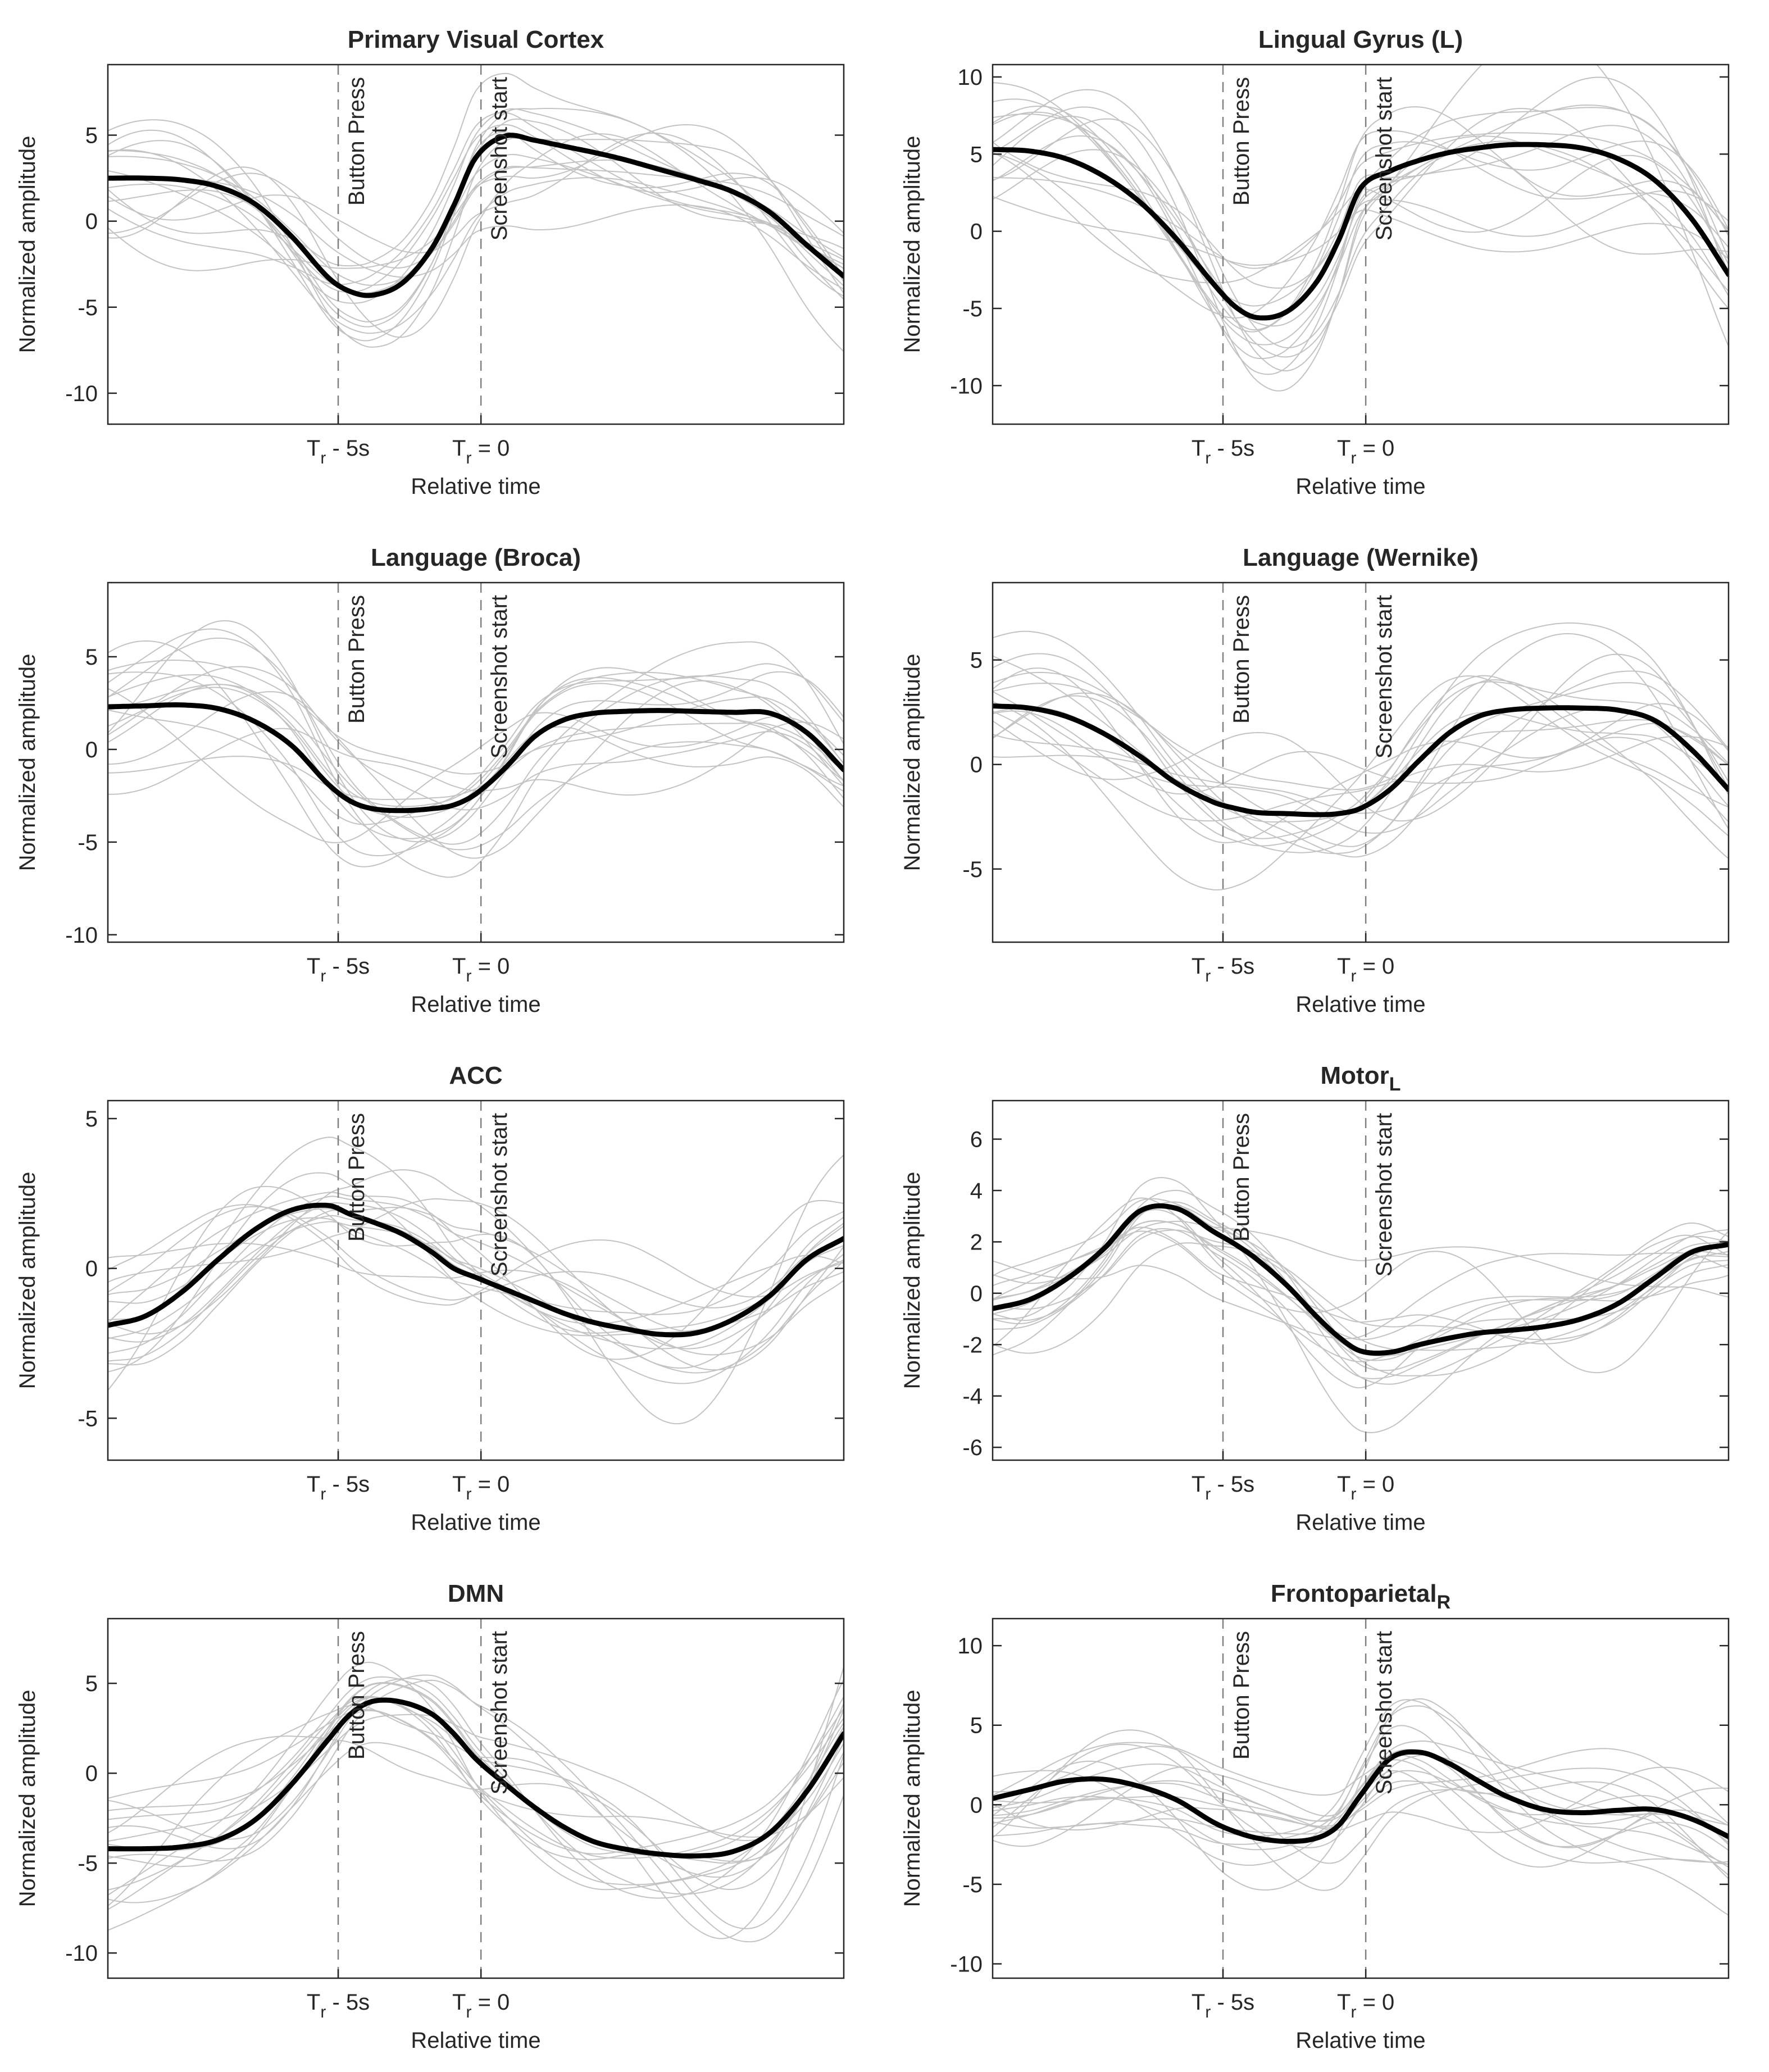 The height and width of the screenshot is (2072, 1769). What do you see at coordinates (970, 77) in the screenshot?
I see `y-tick-label: 10` at bounding box center [970, 77].